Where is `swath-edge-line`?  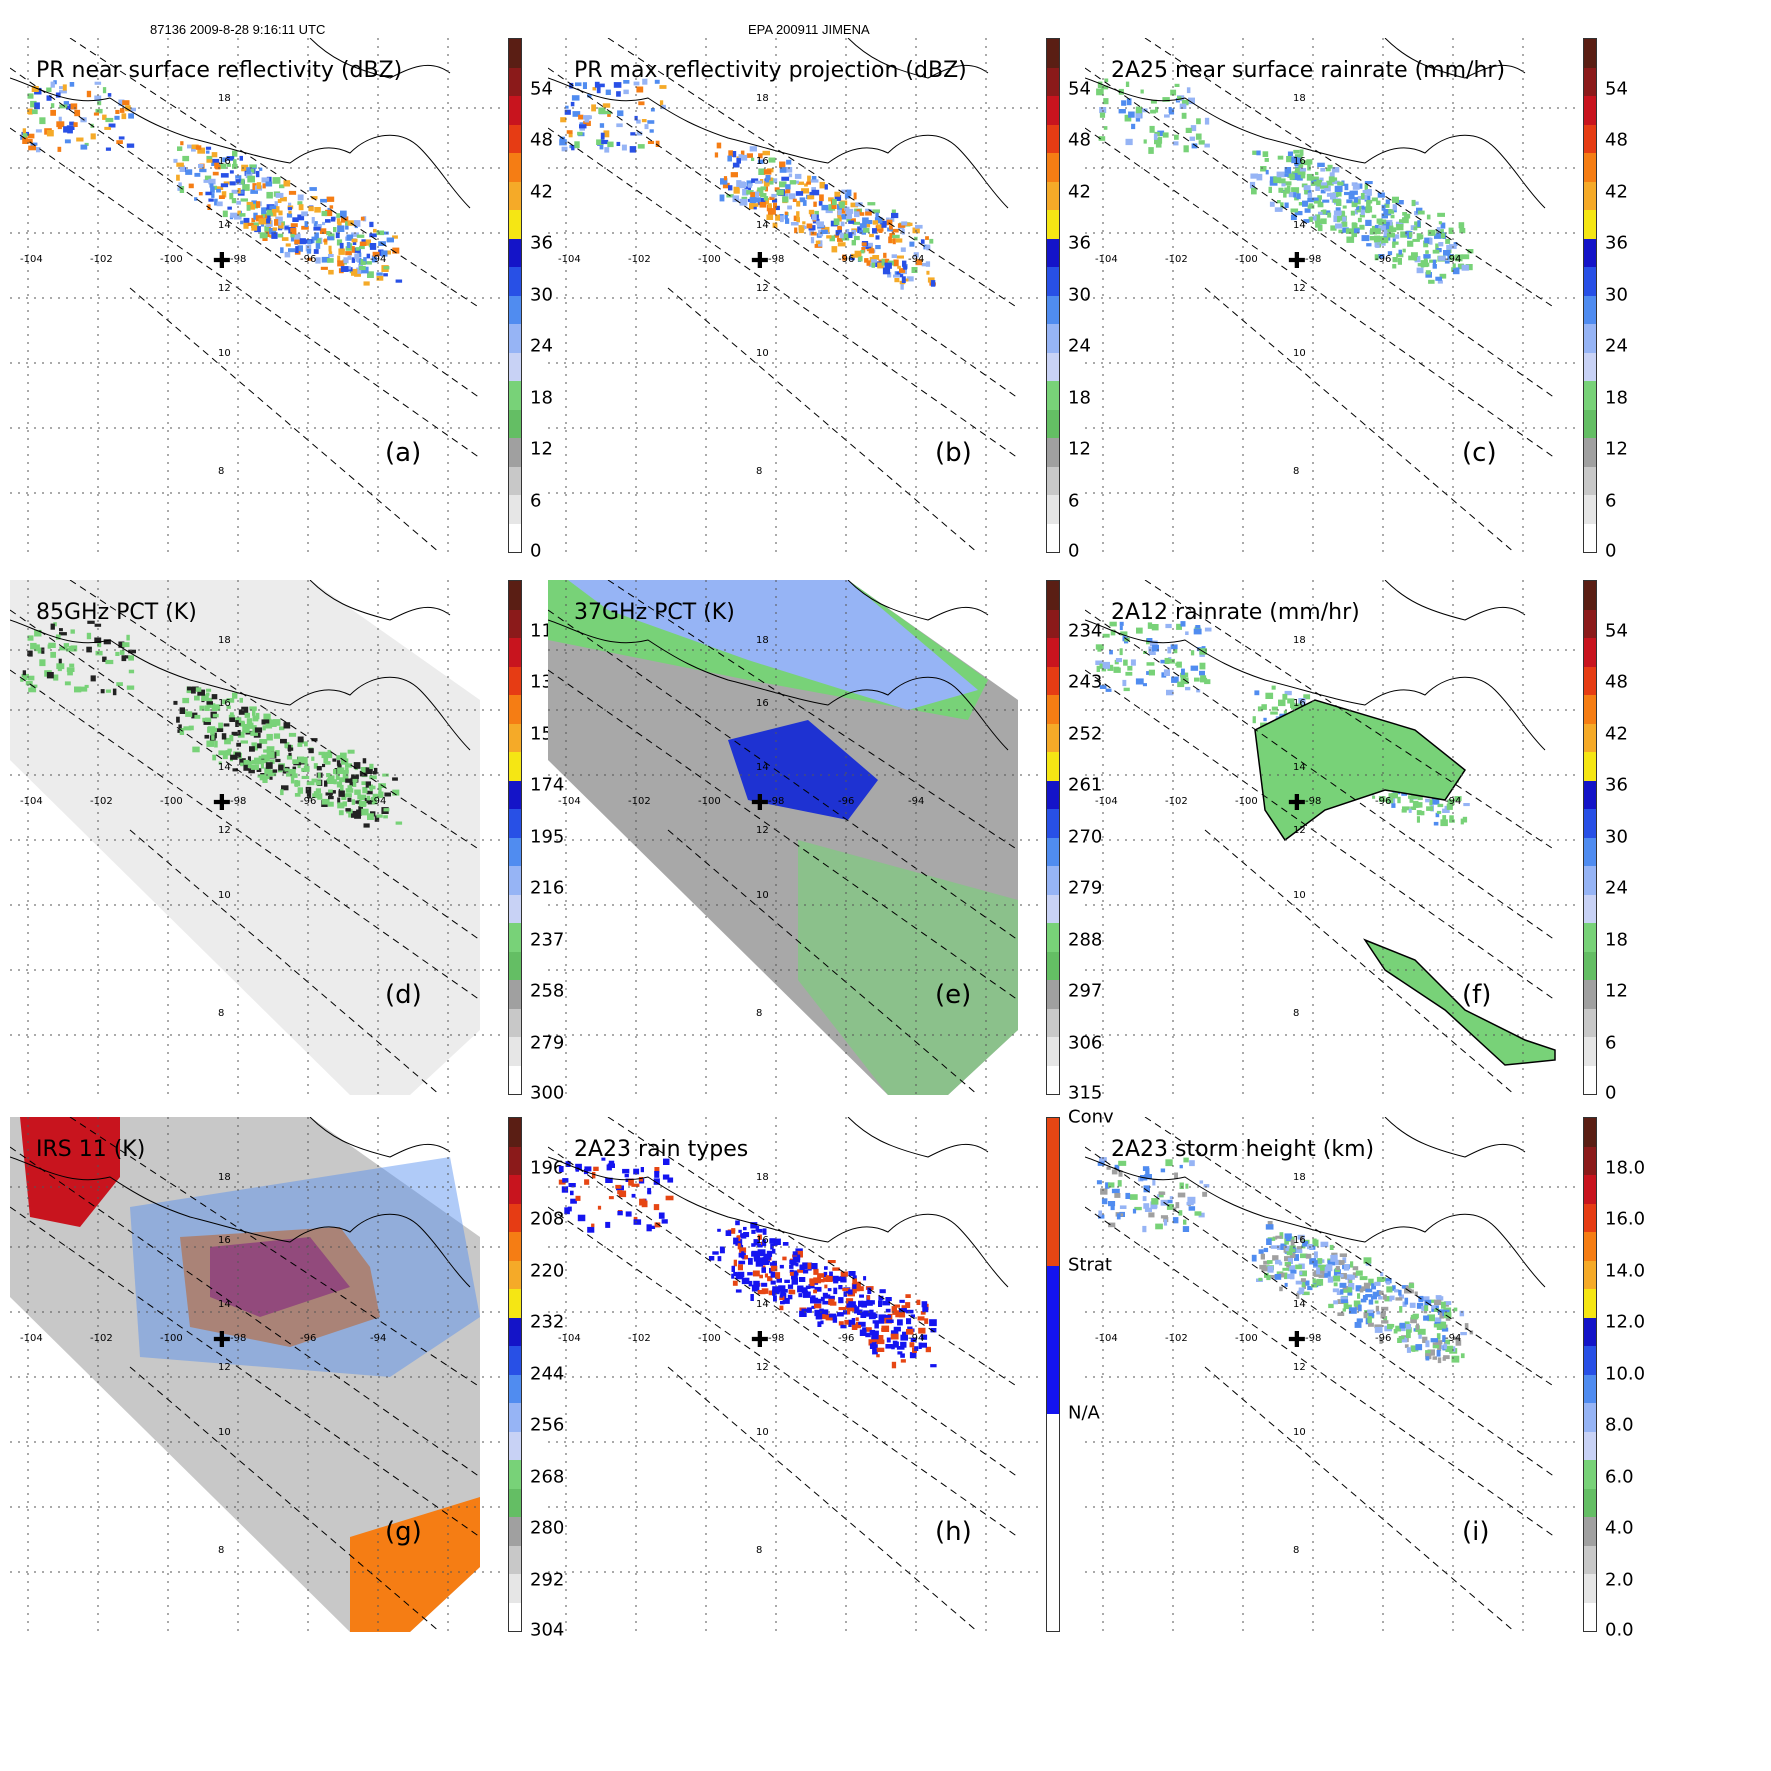 swath-edge-line is located at coordinates (245, 293).